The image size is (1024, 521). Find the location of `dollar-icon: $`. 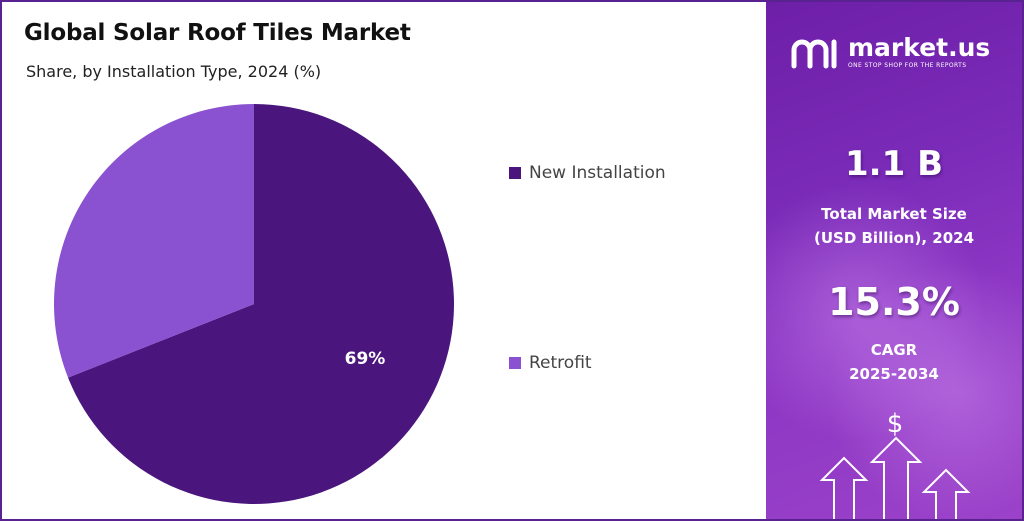

dollar-icon: $ is located at coordinates (895, 424).